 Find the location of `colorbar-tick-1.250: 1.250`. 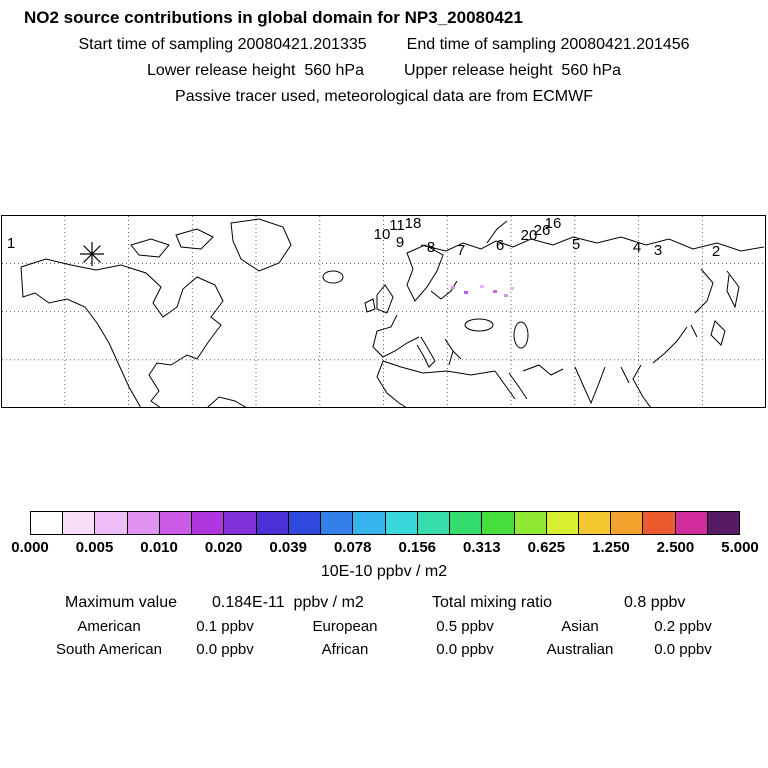

colorbar-tick-1.250: 1.250 is located at coordinates (611, 547).